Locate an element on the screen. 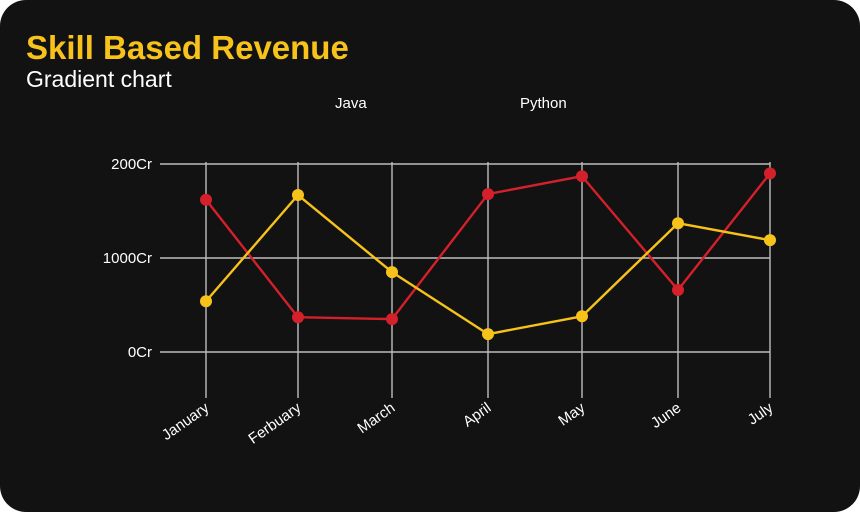 Image resolution: width=860 pixels, height=512 pixels. x-tick-label: March is located at coordinates (376, 418).